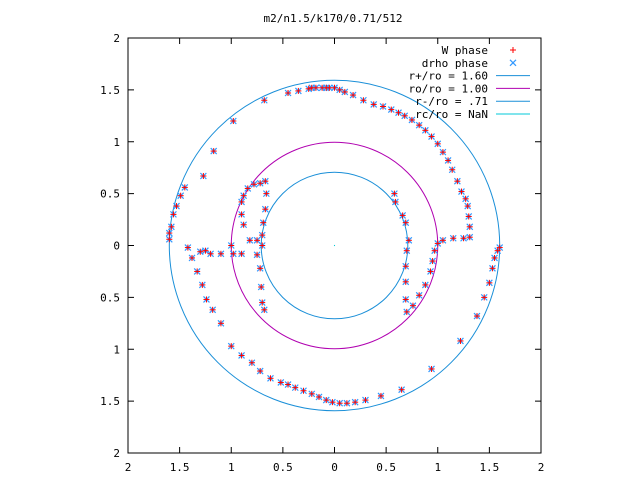 This screenshot has width=640, height=480. I want to click on y-tick-label: 2, so click(116, 453).